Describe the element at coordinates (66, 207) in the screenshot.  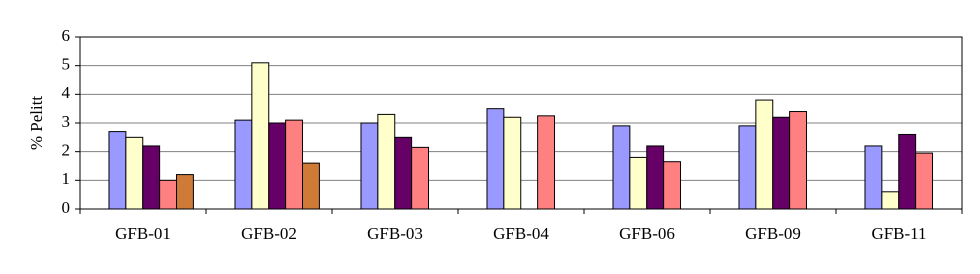
I see `y-tick-label: 0` at that location.